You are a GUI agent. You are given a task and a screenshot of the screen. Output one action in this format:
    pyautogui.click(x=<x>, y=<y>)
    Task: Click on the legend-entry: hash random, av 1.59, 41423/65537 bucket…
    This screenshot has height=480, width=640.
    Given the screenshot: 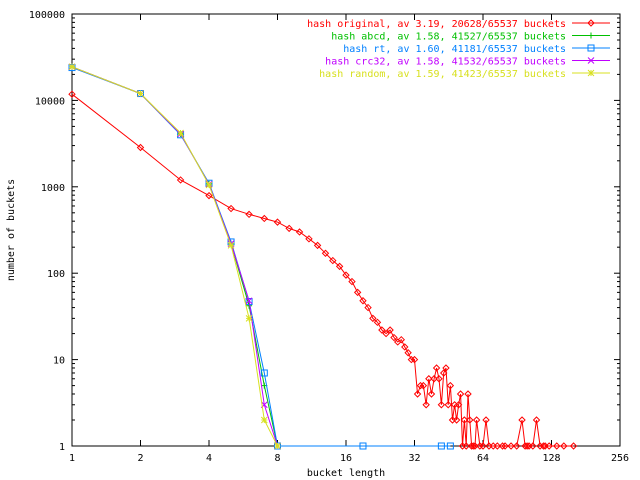 What is the action you would take?
    pyautogui.click(x=464, y=74)
    